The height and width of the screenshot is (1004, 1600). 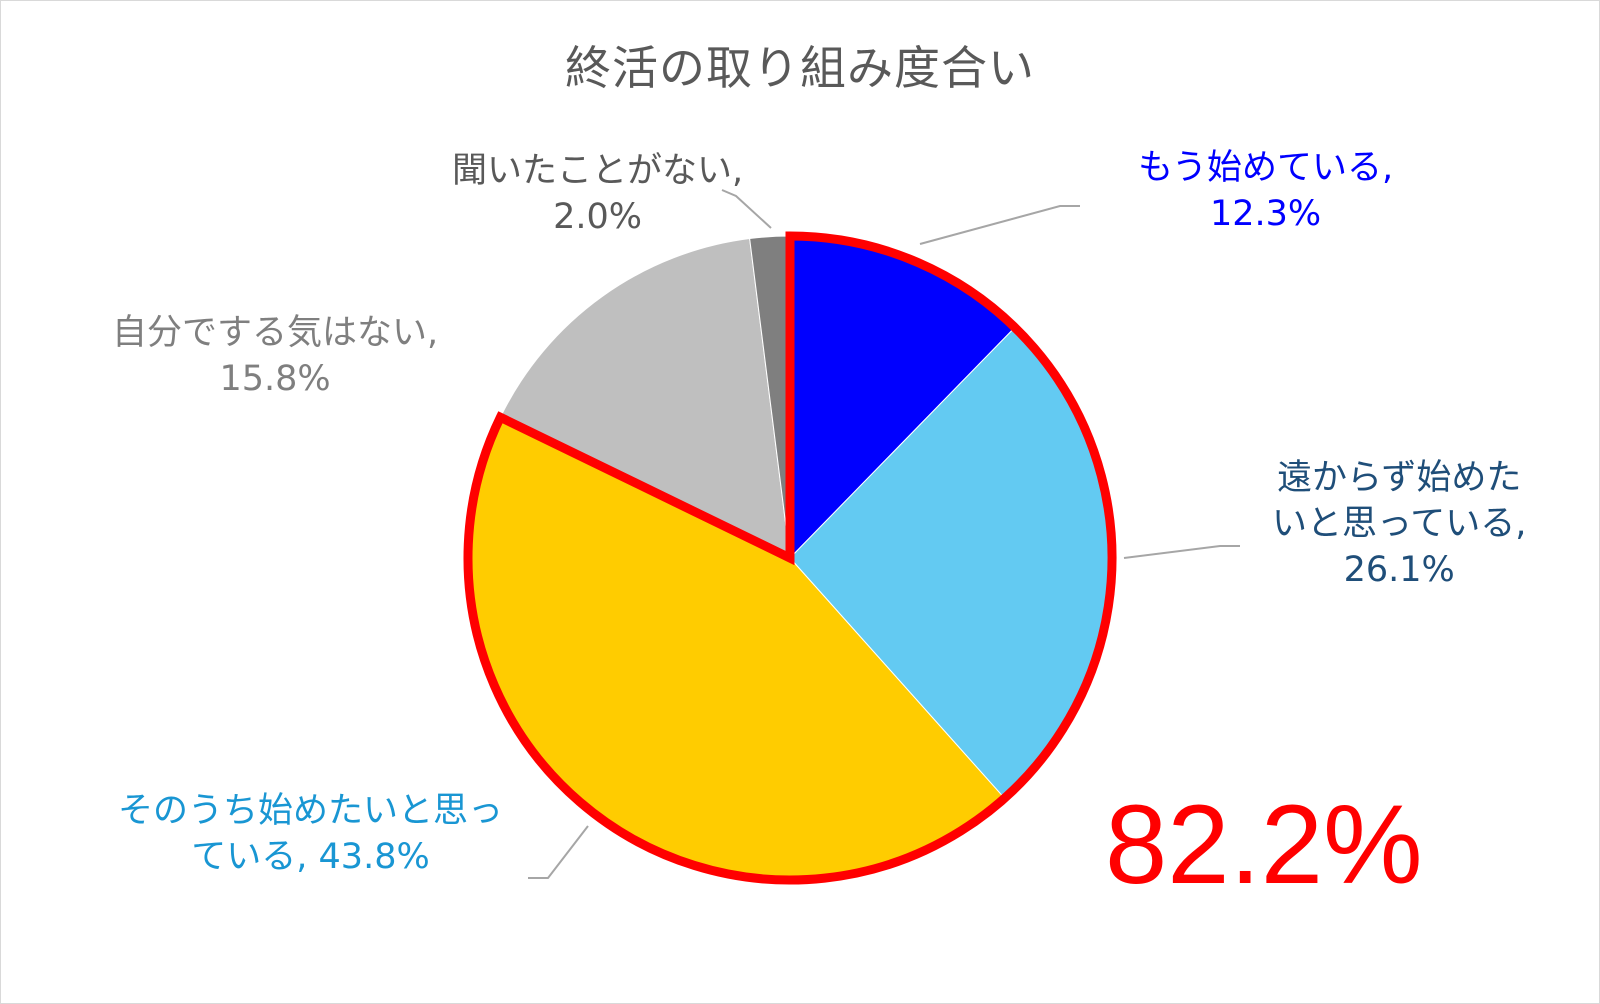 What do you see at coordinates (598, 194) in the screenshot?
I see `slice-label-never-heard: 聞いたことがない, 2.0%` at bounding box center [598, 194].